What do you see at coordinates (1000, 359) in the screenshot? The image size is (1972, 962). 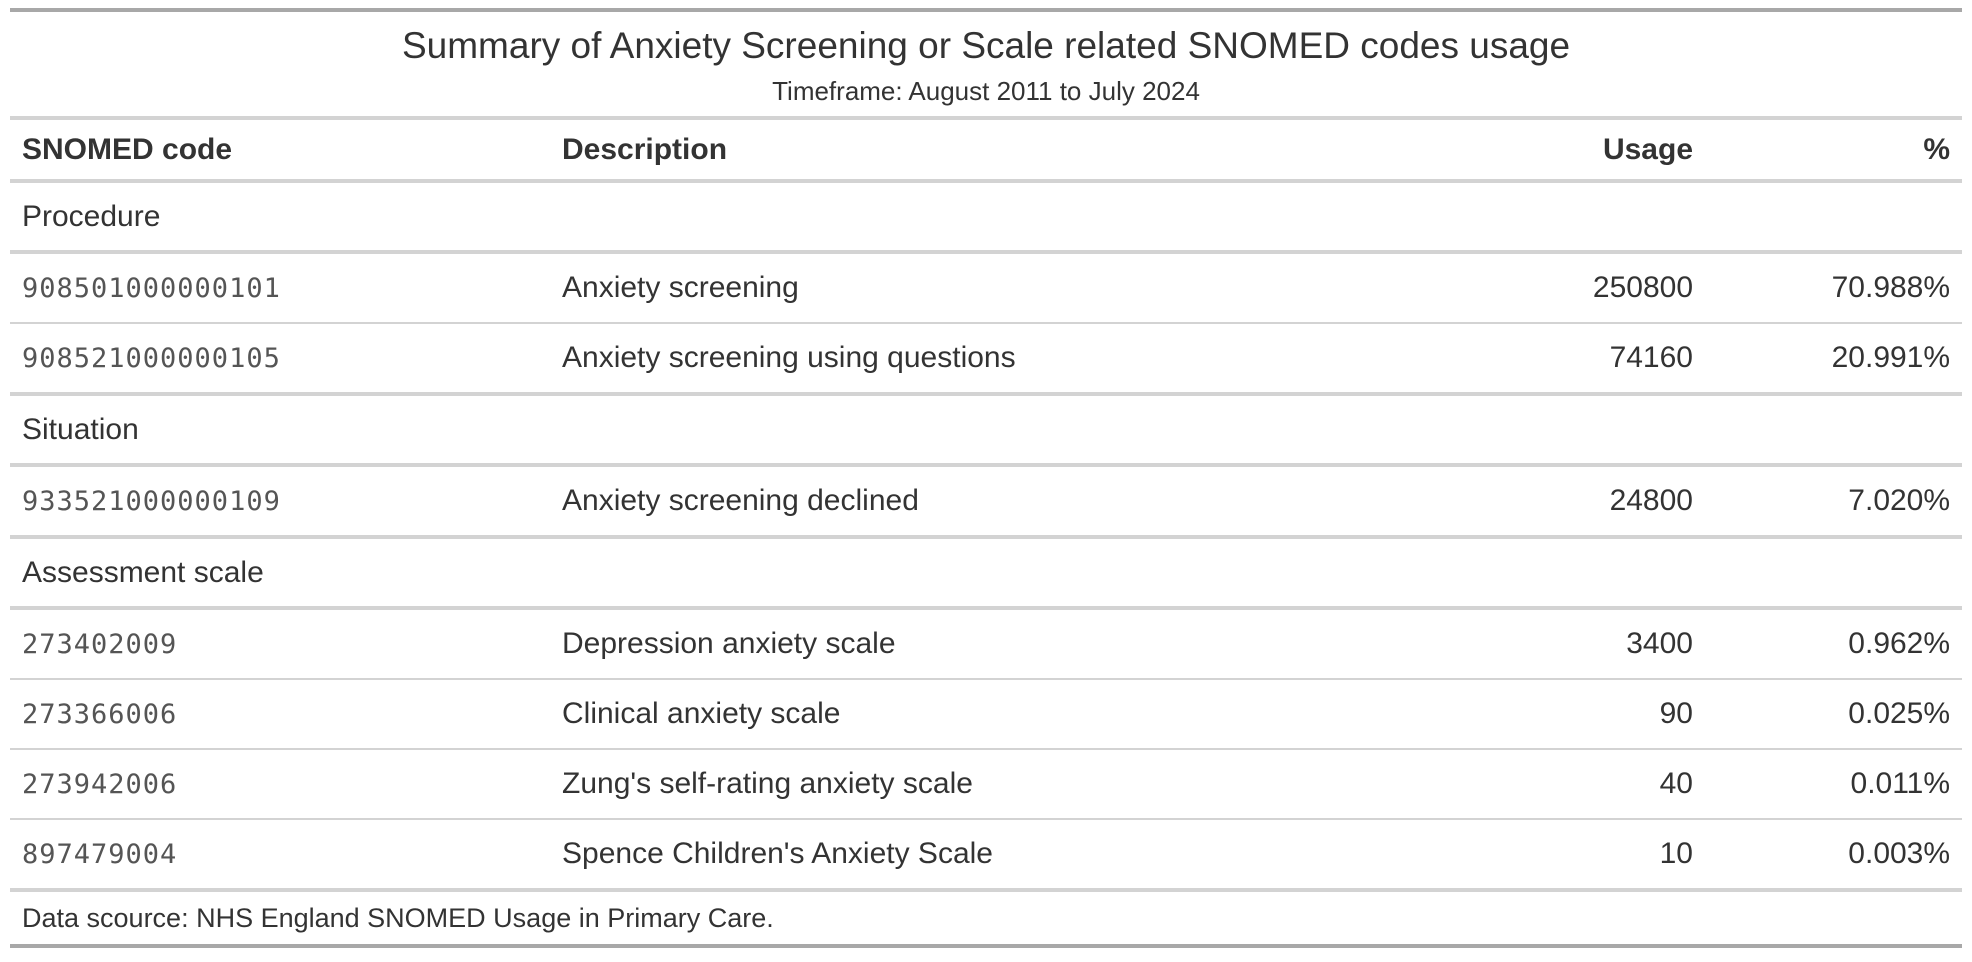 I see `description-cell: Anxiety screening using questions` at bounding box center [1000, 359].